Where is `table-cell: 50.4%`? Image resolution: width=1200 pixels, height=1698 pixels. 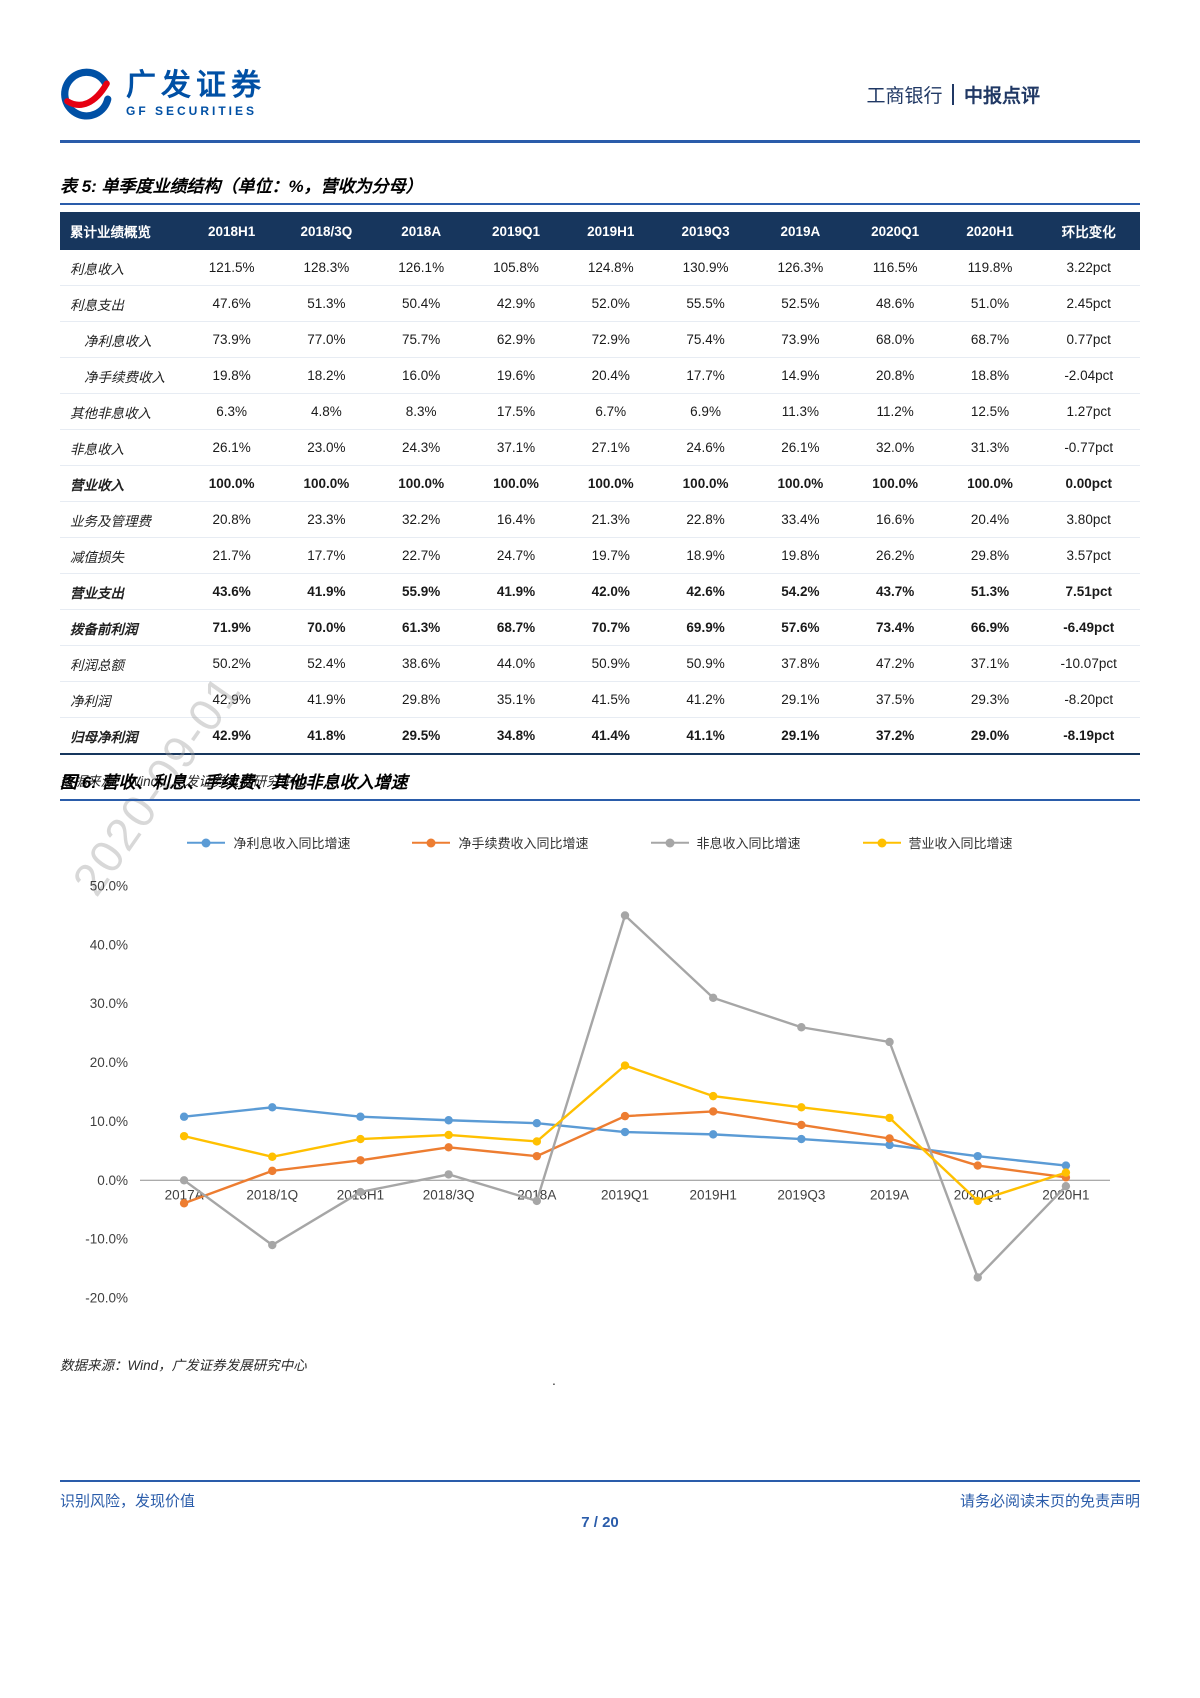
table-cell: 50.4% is located at coordinates (421, 303).